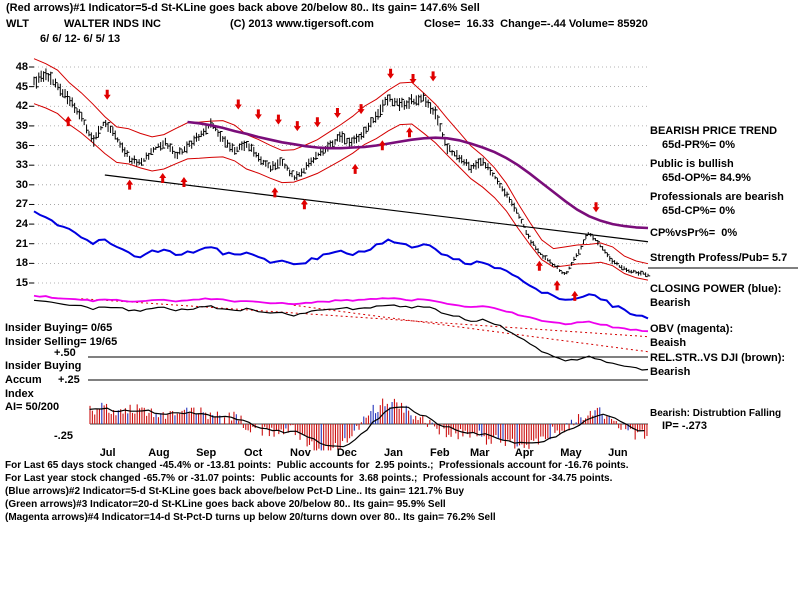  I want to click on insider-buying-count: Insider Buying= 0/65, so click(59, 328).